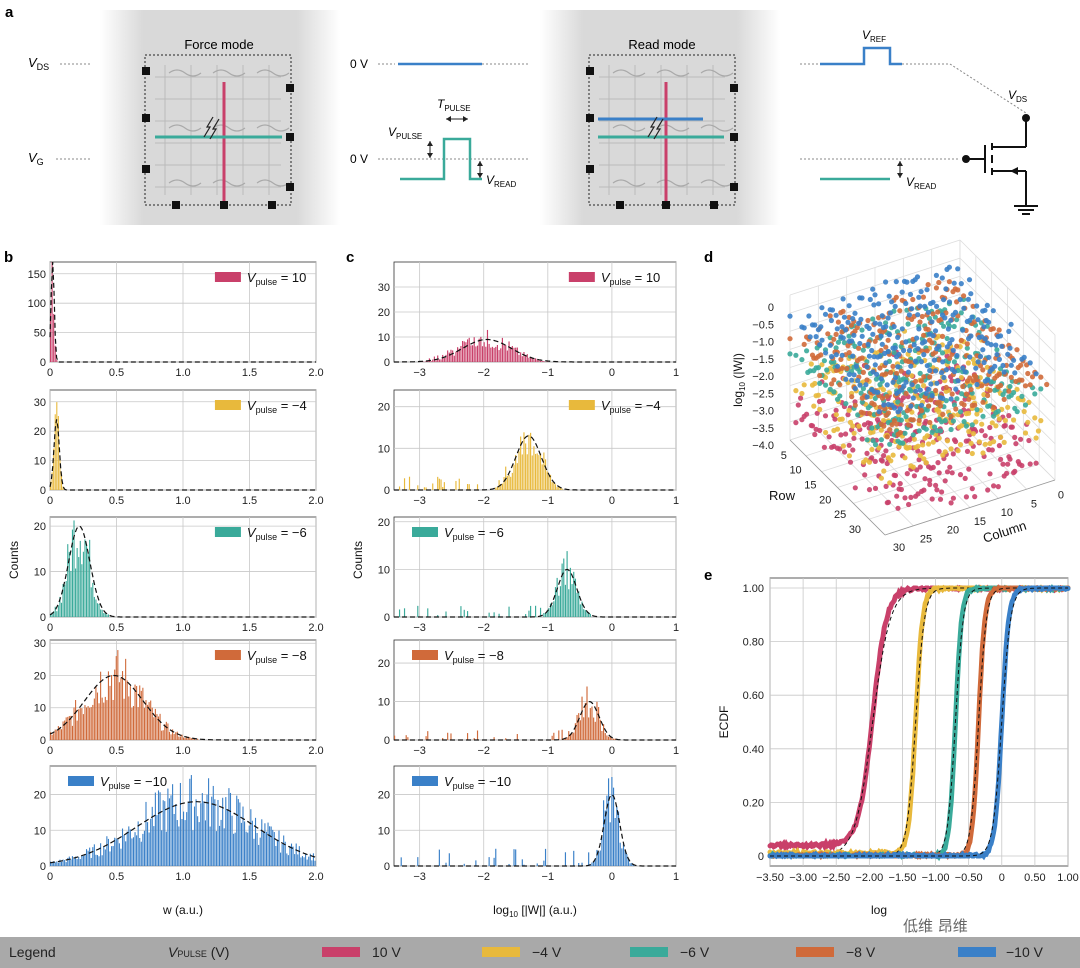  Describe the element at coordinates (548, 501) in the screenshot. I see `hist-xtick-label: −1` at that location.